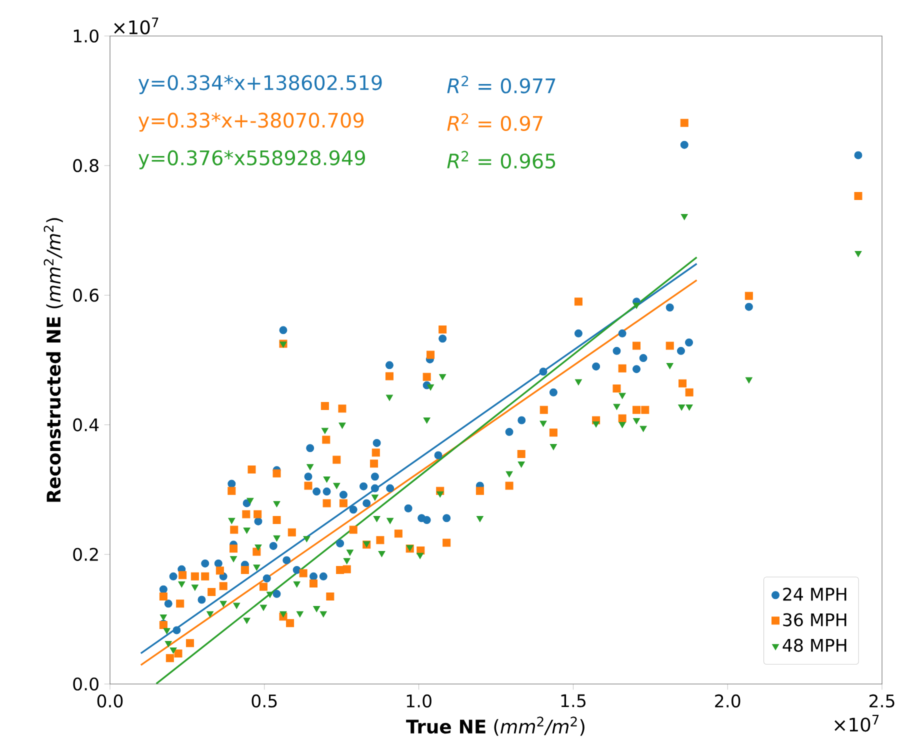  What do you see at coordinates (53, 360) in the screenshot?
I see `y-axis-title: Reconstructed NE (mm$^{2}$/m$^{2}$)` at bounding box center [53, 360].